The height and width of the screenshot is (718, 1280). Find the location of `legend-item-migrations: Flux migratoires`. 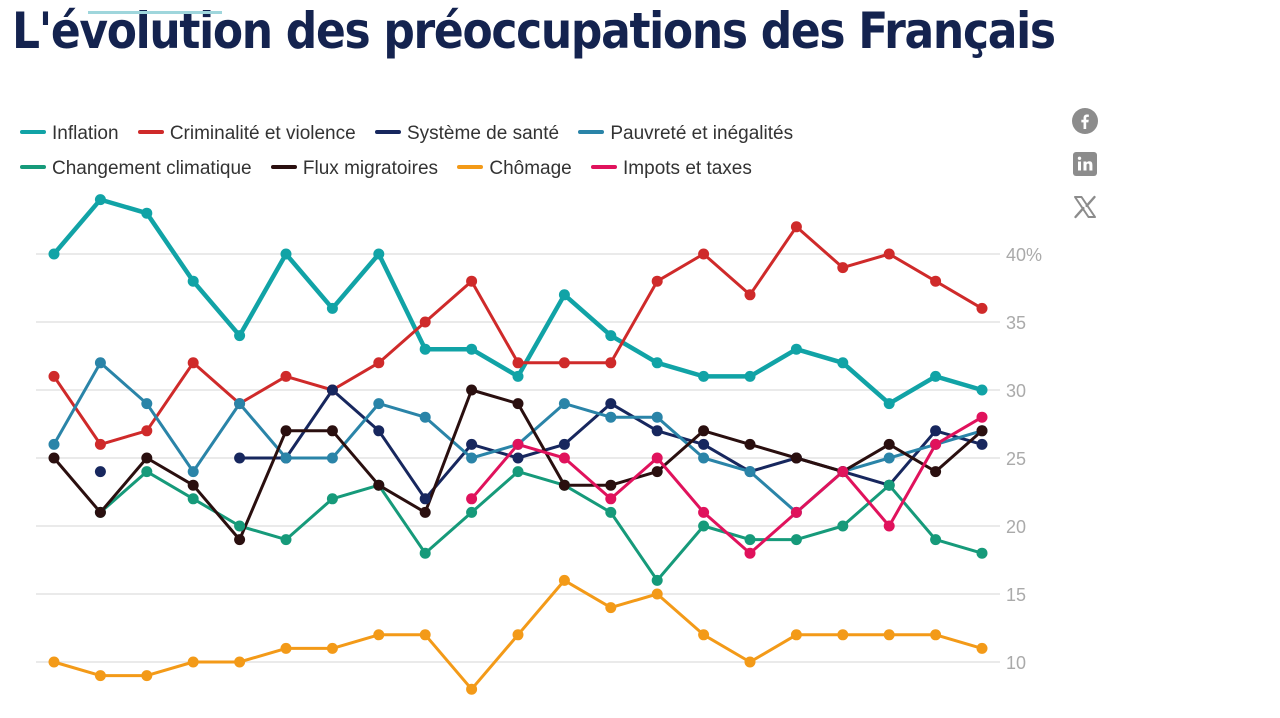

legend-item-migrations: Flux migratoires is located at coordinates (354, 168).